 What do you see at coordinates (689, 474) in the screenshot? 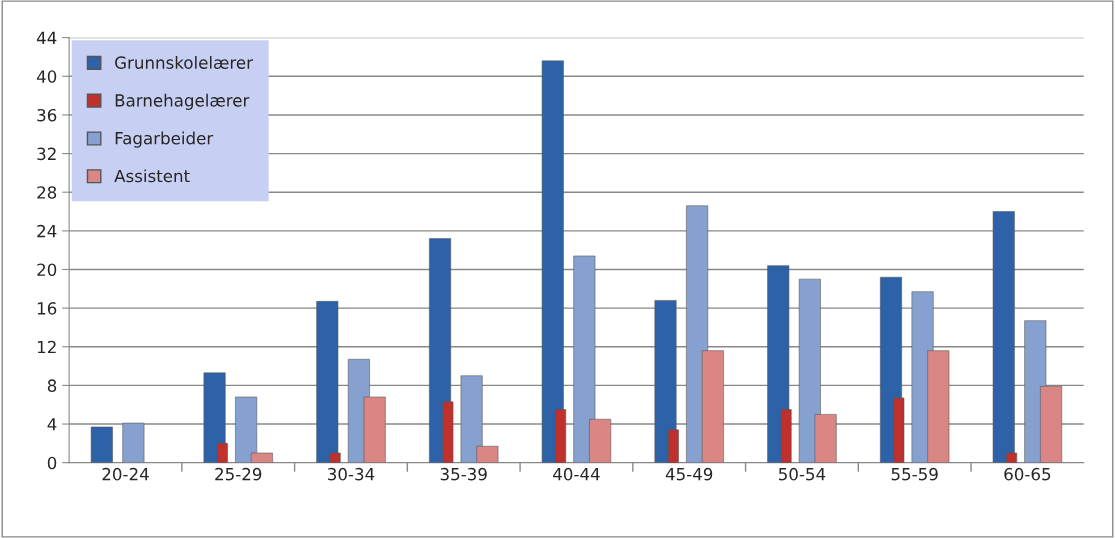
I see `x-tick-label: 45-49` at bounding box center [689, 474].